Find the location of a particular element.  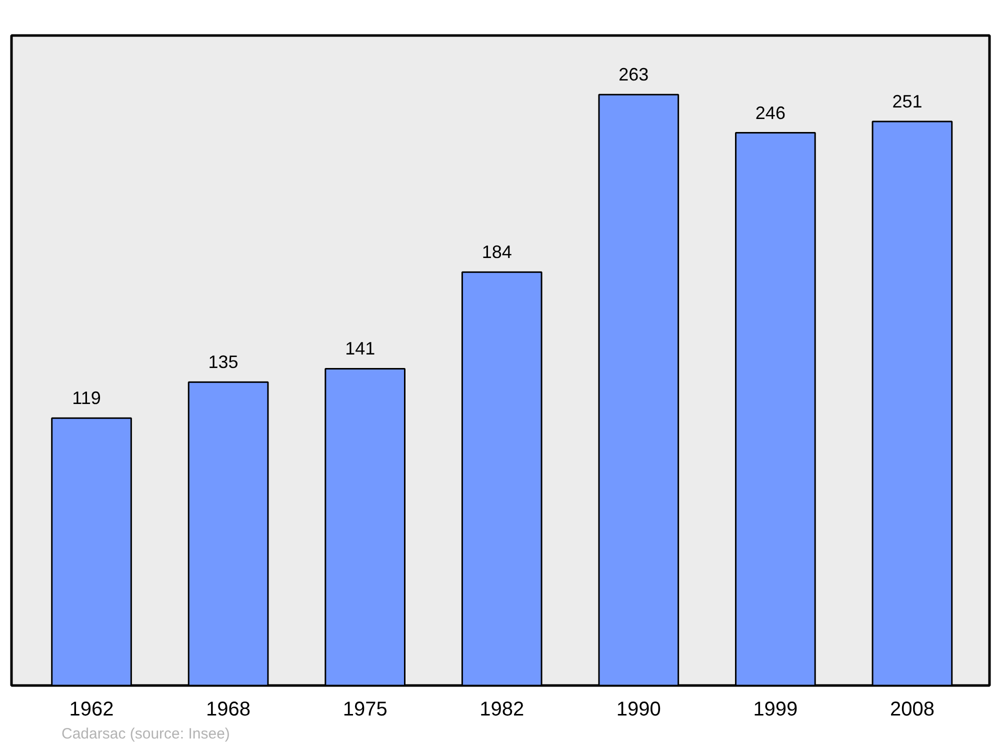

data-label: 251 is located at coordinates (907, 102).